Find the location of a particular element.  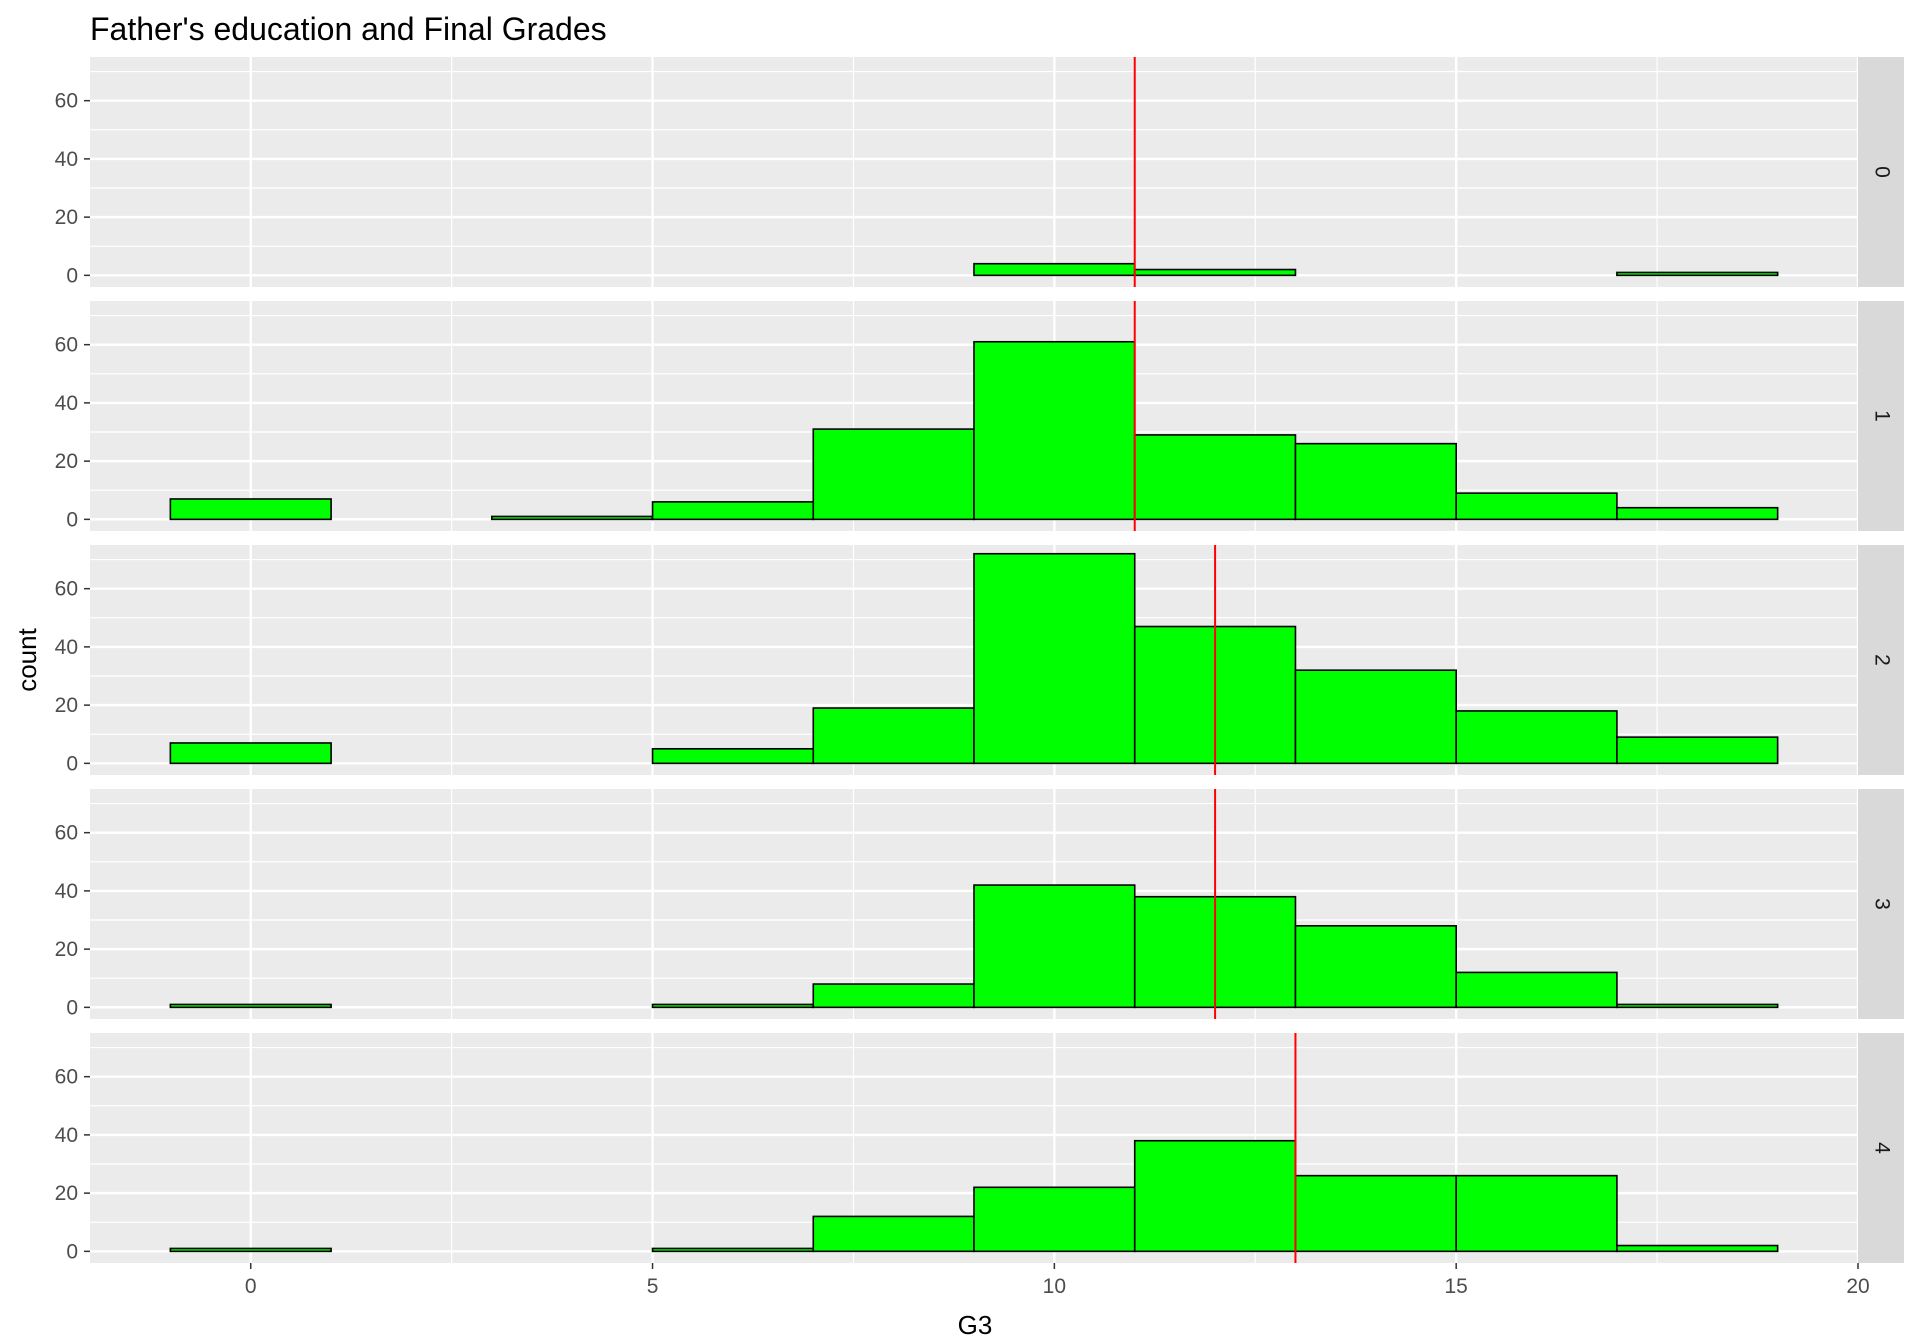

x-axis: 0 5 10 15 20 is located at coordinates (1057, 1280).